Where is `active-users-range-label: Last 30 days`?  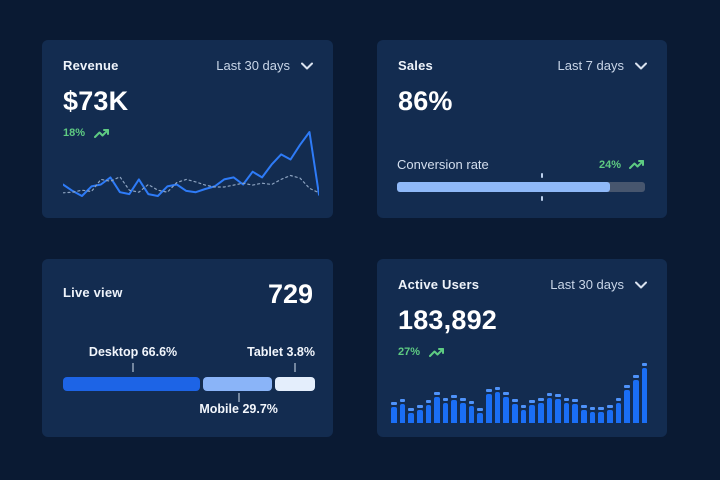
active-users-range-label: Last 30 days is located at coordinates (587, 284).